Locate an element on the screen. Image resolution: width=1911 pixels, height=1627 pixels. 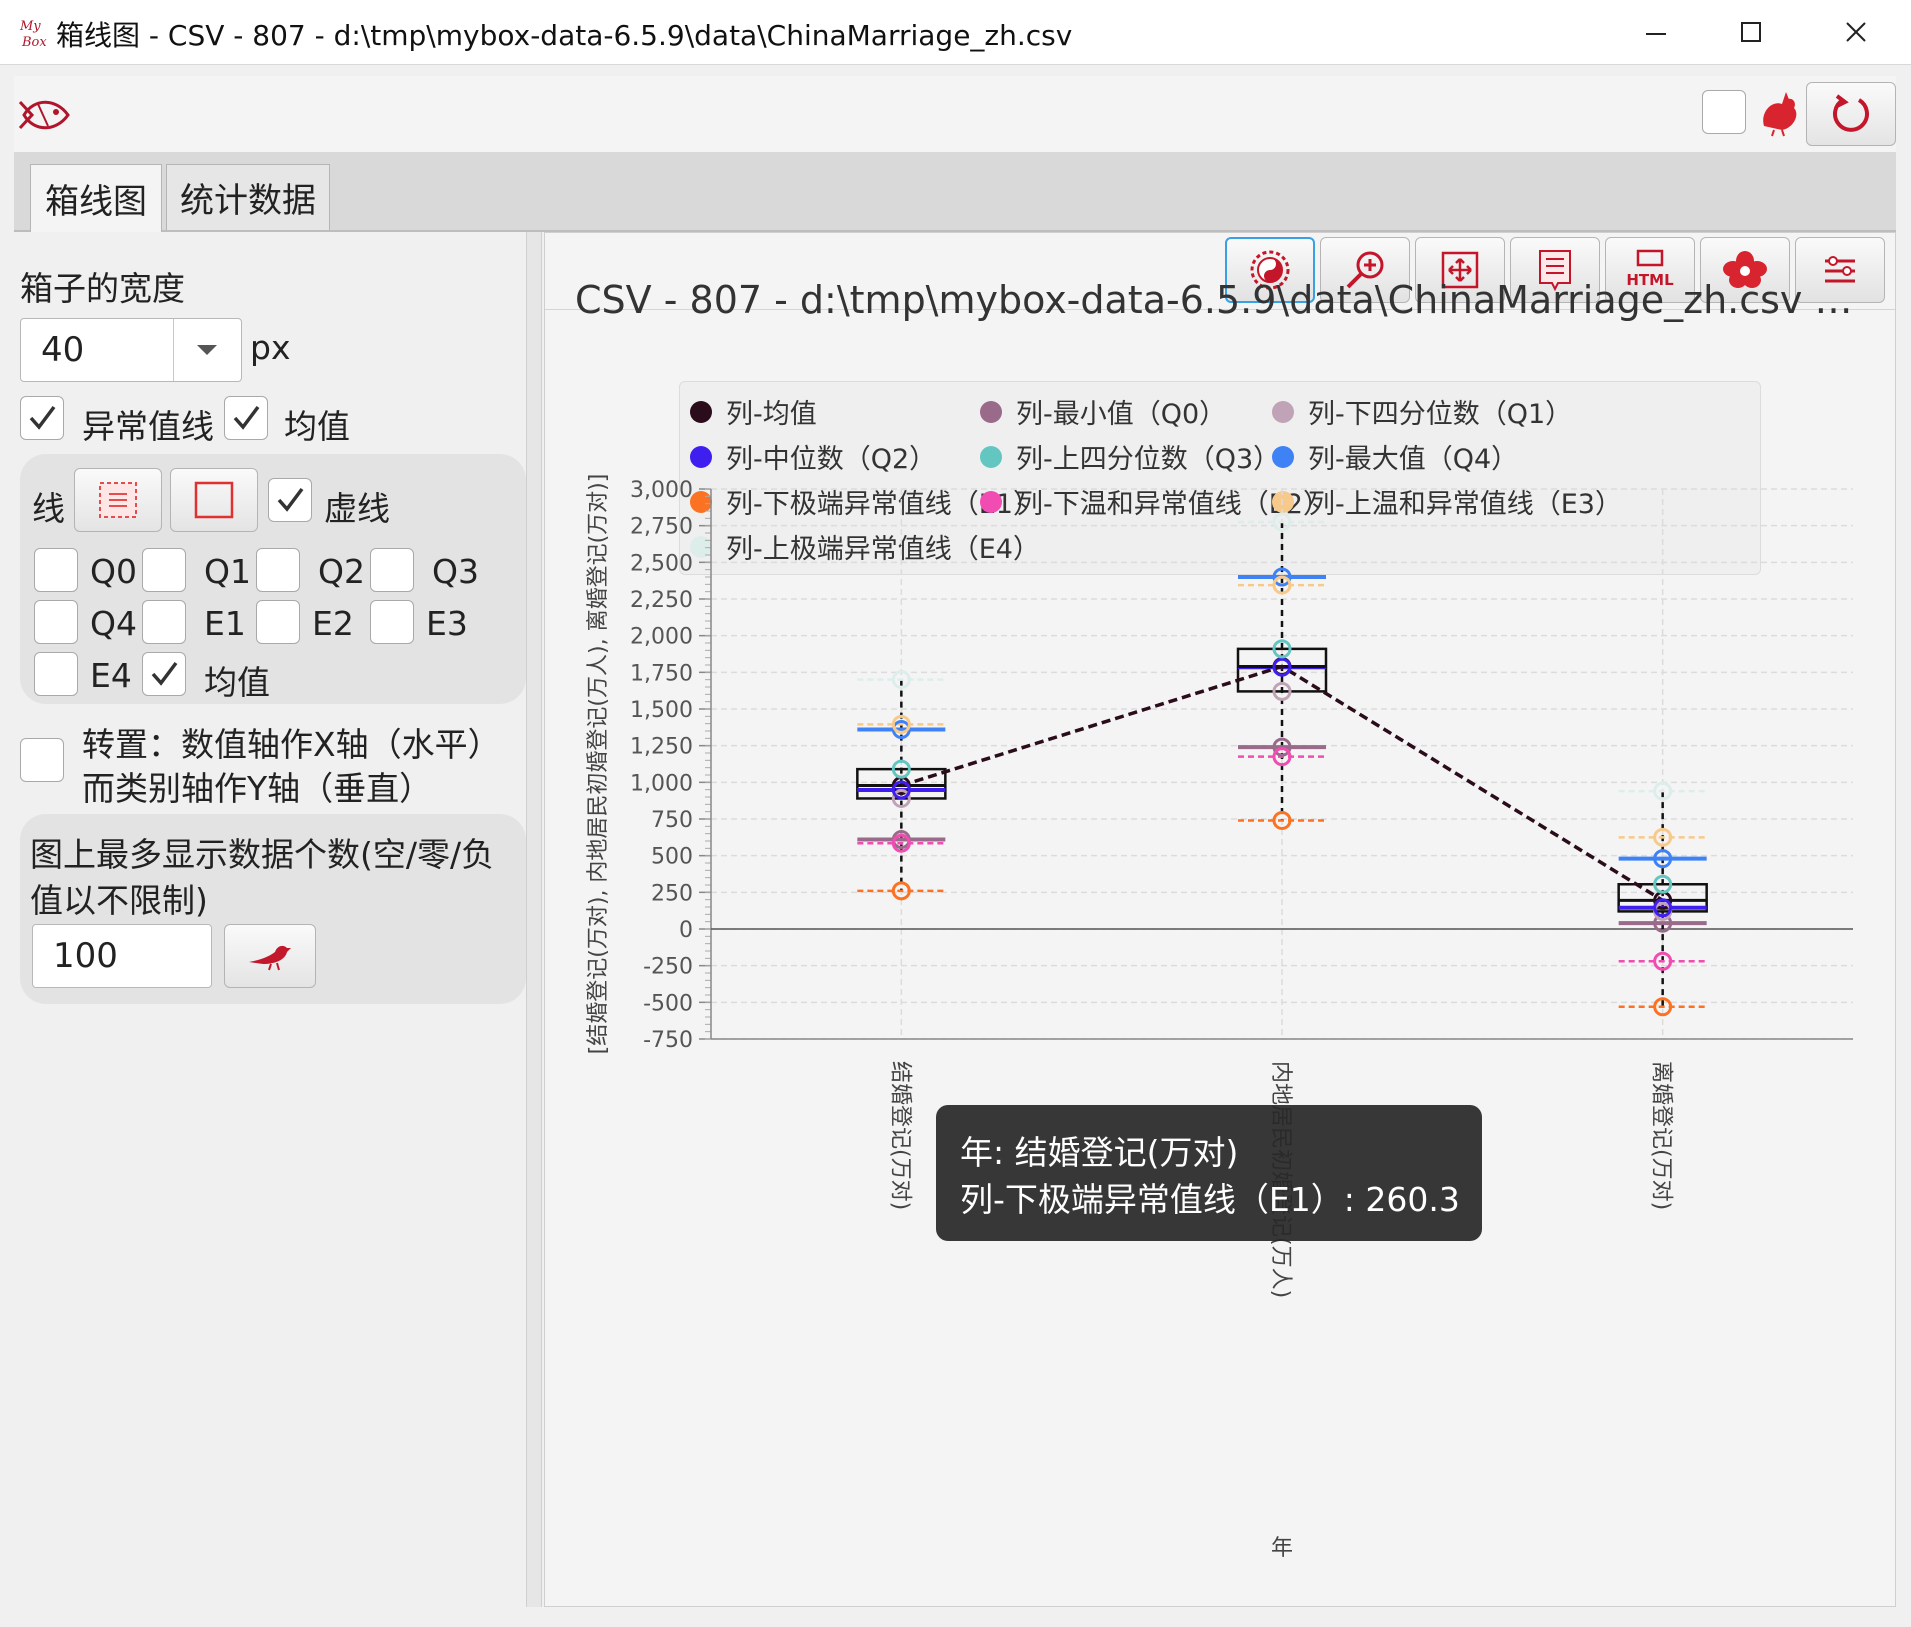
zoom-in-icon is located at coordinates (1365, 270).